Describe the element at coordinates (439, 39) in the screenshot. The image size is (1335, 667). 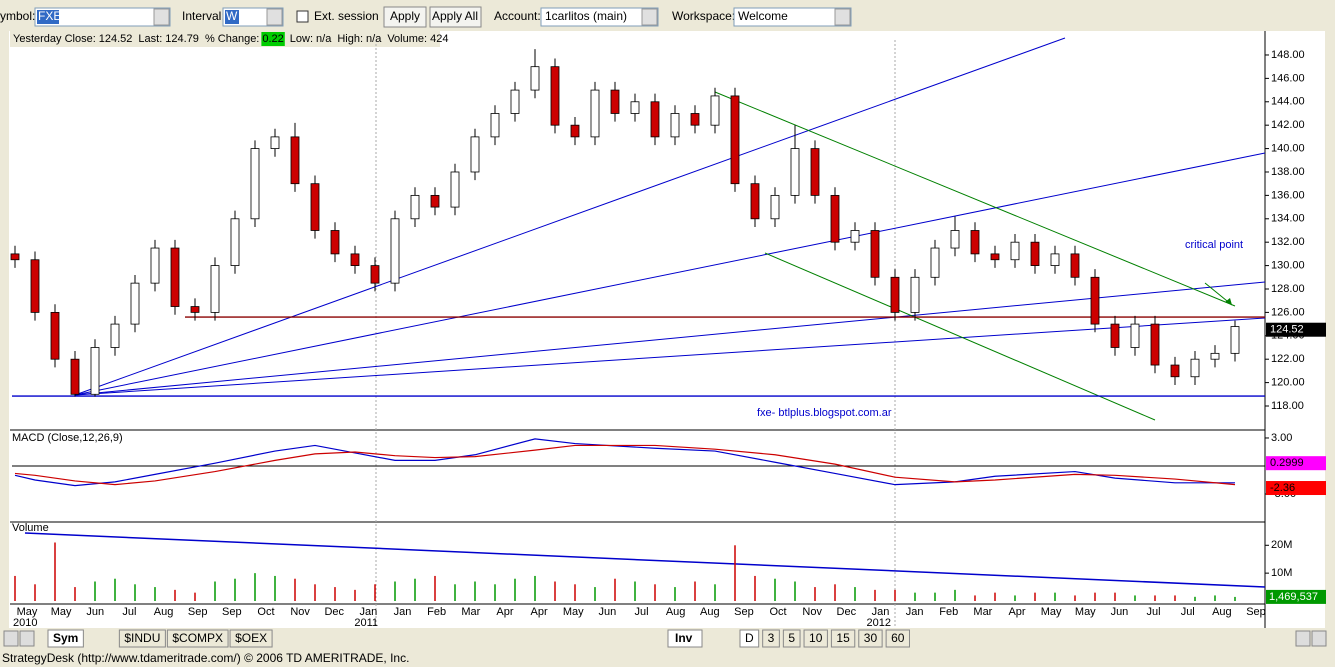
I see `info-value: 424` at that location.